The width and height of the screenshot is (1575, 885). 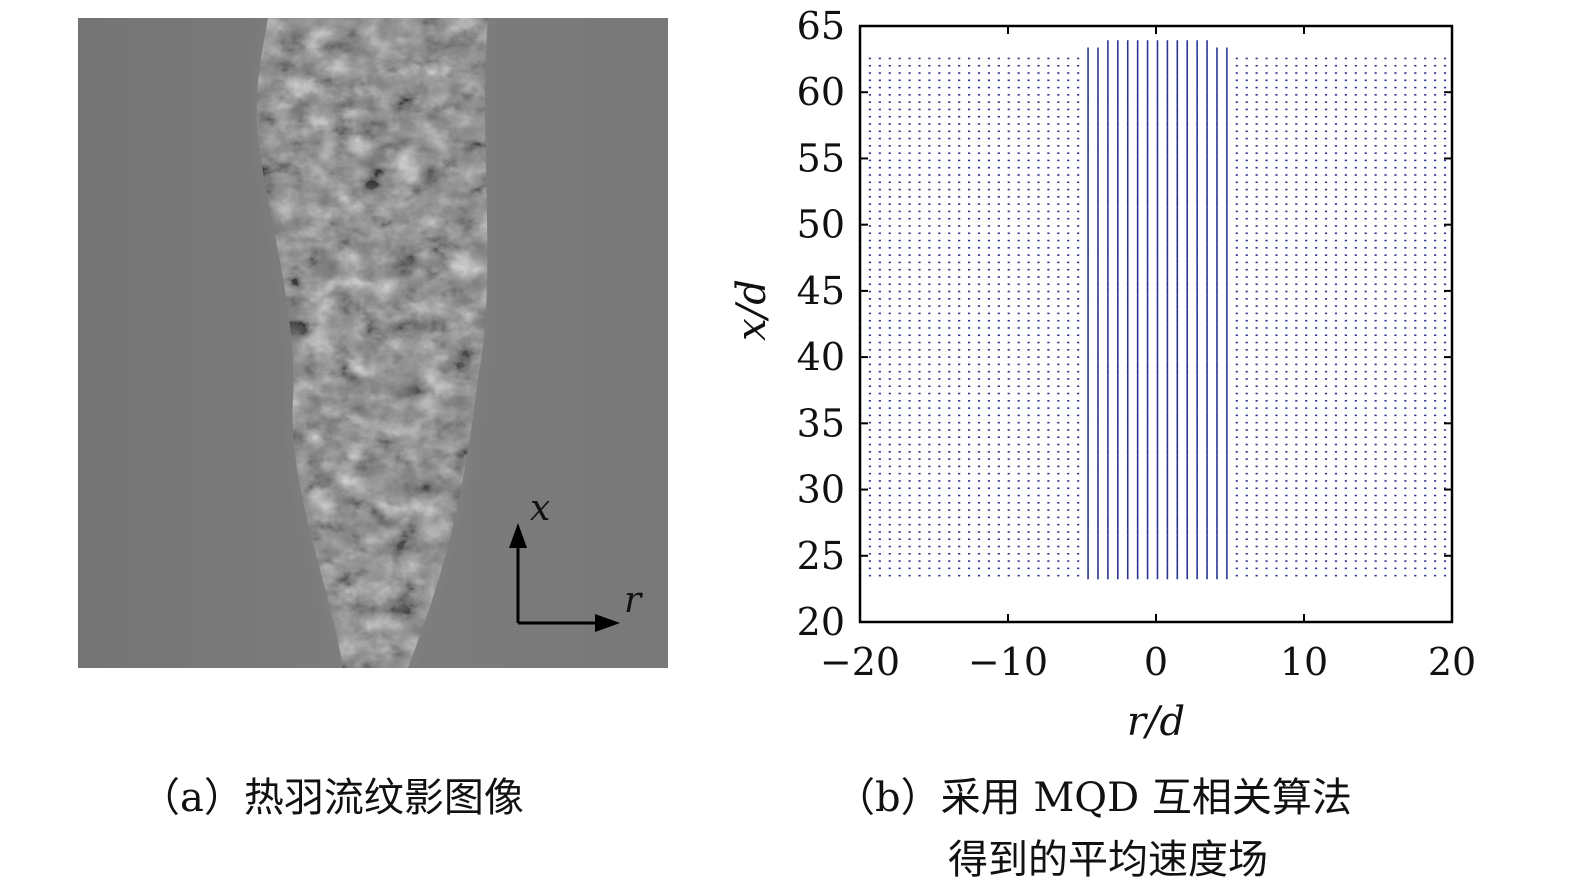 I want to click on axis-r-label: r, so click(x=633, y=600).